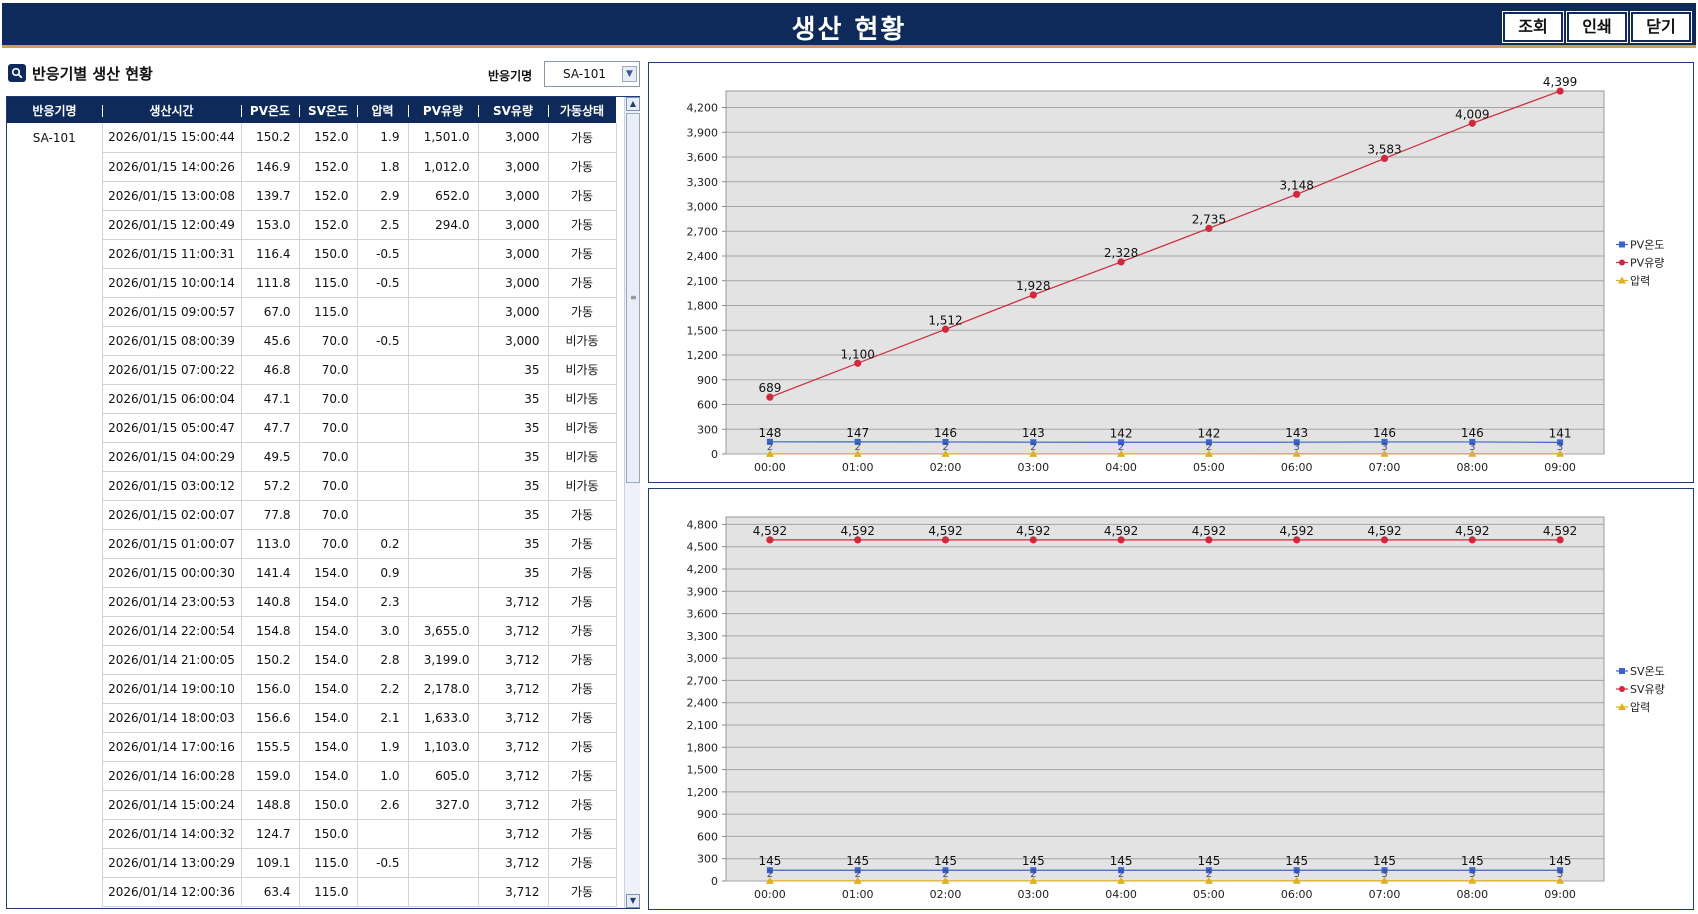  What do you see at coordinates (312, 602) in the screenshot?
I see `table-row: 2026/01/14 23:00:53 140.8 154.0 2.3 3,712 가동` at bounding box center [312, 602].